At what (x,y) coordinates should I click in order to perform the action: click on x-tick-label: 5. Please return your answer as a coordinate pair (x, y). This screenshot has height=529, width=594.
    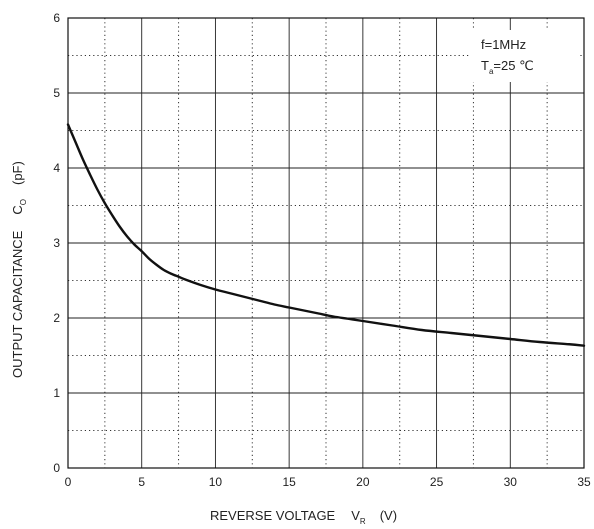
    Looking at the image, I should click on (141, 482).